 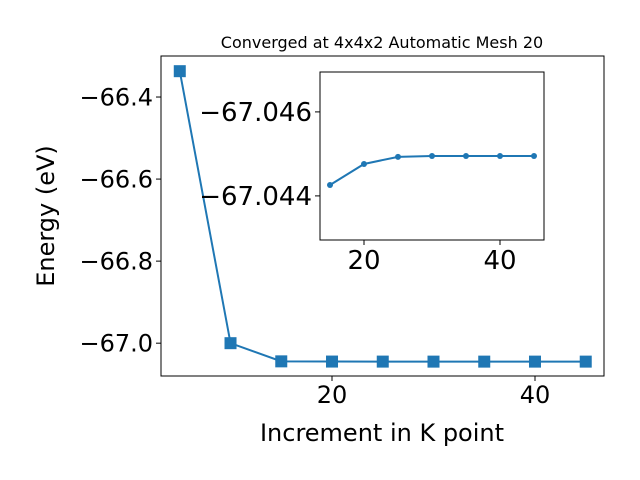 I want to click on x-axis-label: Increment in K point, so click(x=382, y=433).